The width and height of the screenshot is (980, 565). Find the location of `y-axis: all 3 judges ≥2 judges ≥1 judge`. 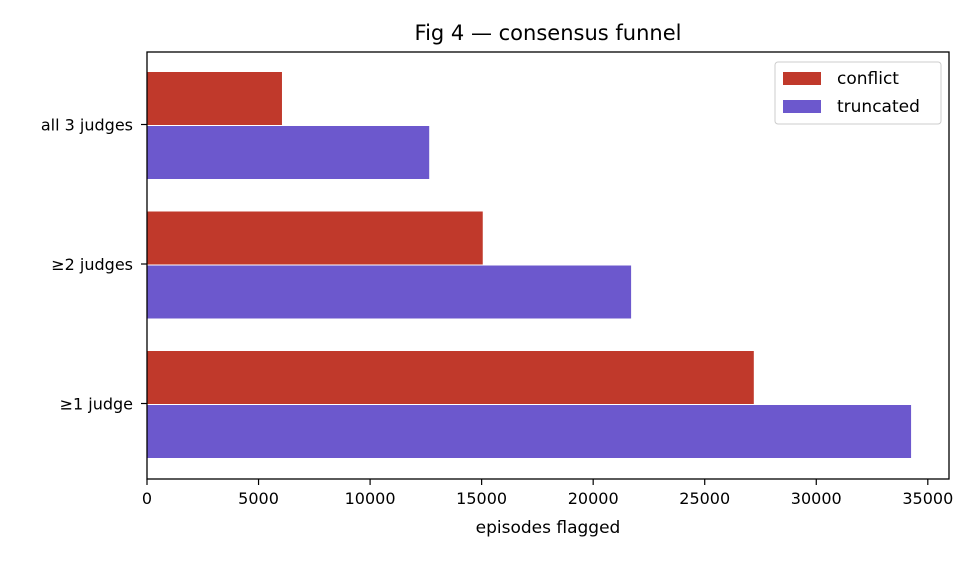

y-axis: all 3 judges ≥2 judges ≥1 judge is located at coordinates (94, 265).